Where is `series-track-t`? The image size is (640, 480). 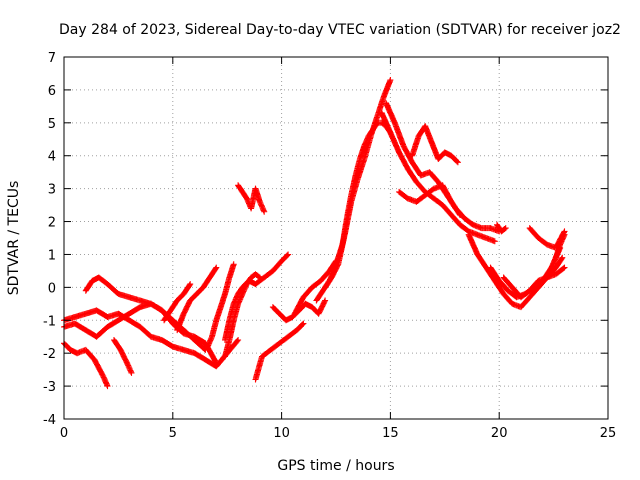
series-track-t is located at coordinates (429, 200).